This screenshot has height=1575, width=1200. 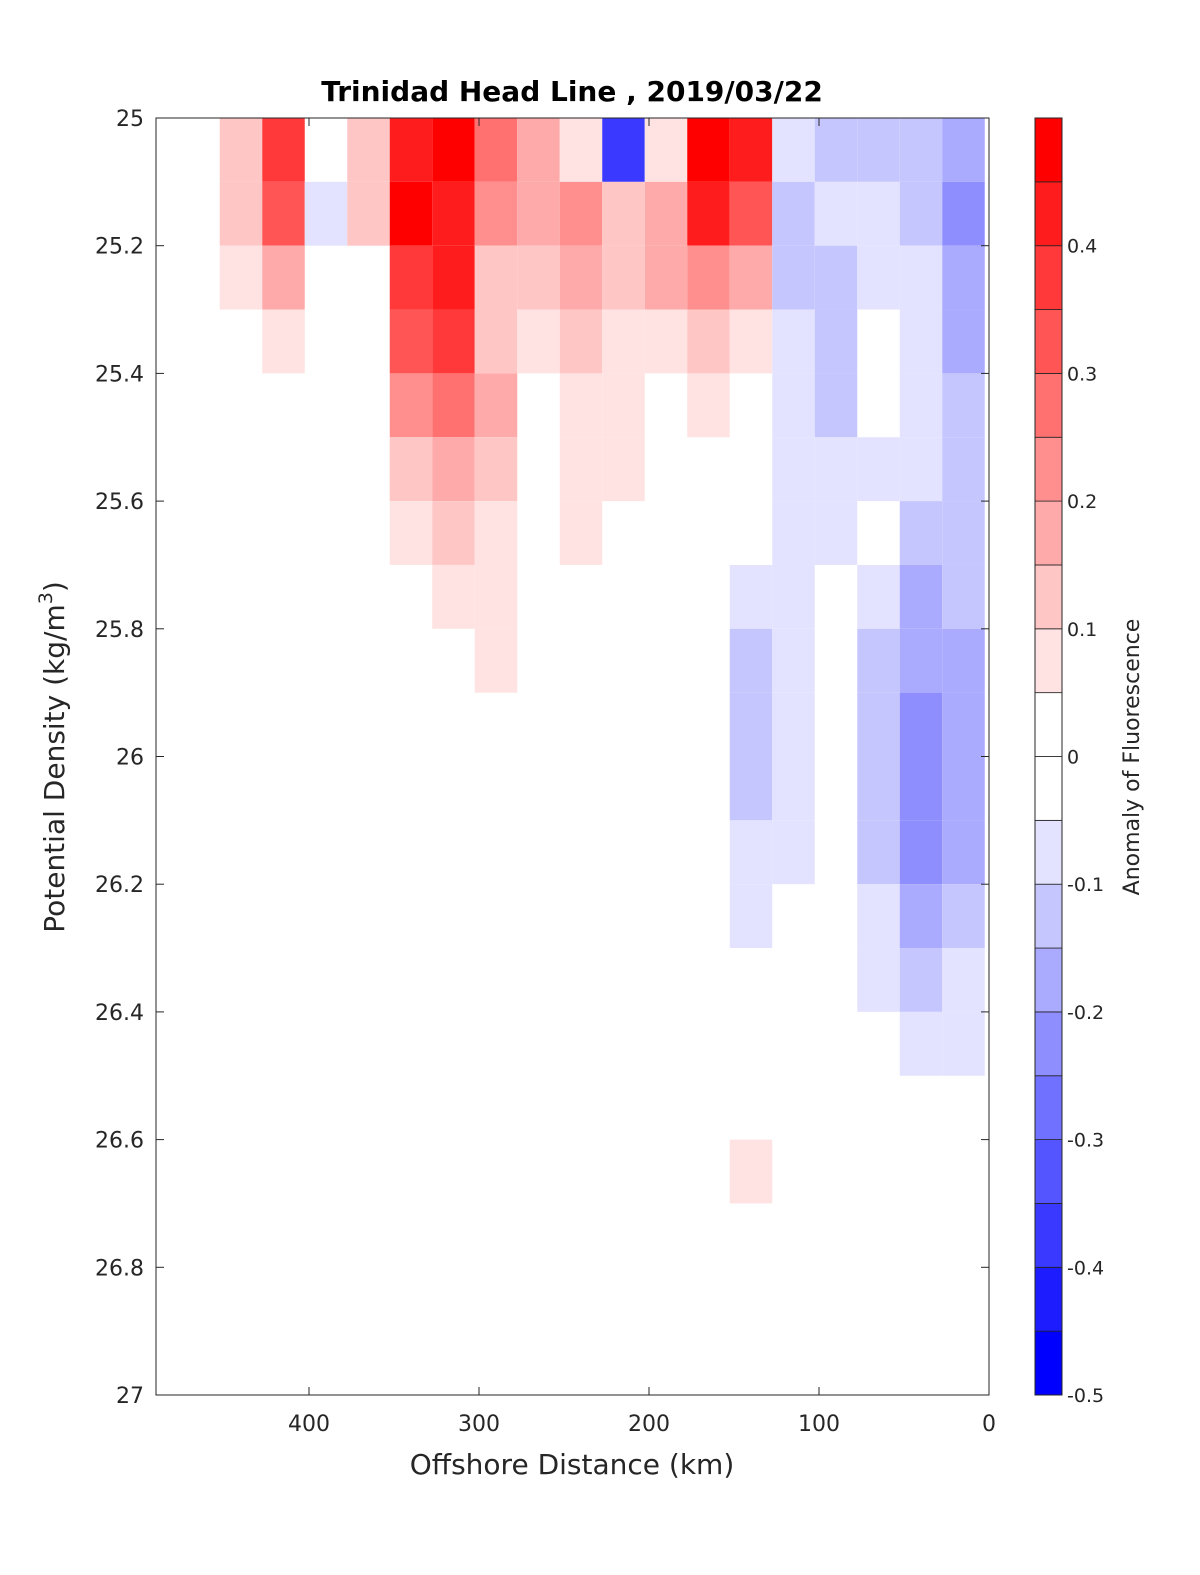 I want to click on colorbar-tick-label: -0.4, so click(x=1085, y=1268).